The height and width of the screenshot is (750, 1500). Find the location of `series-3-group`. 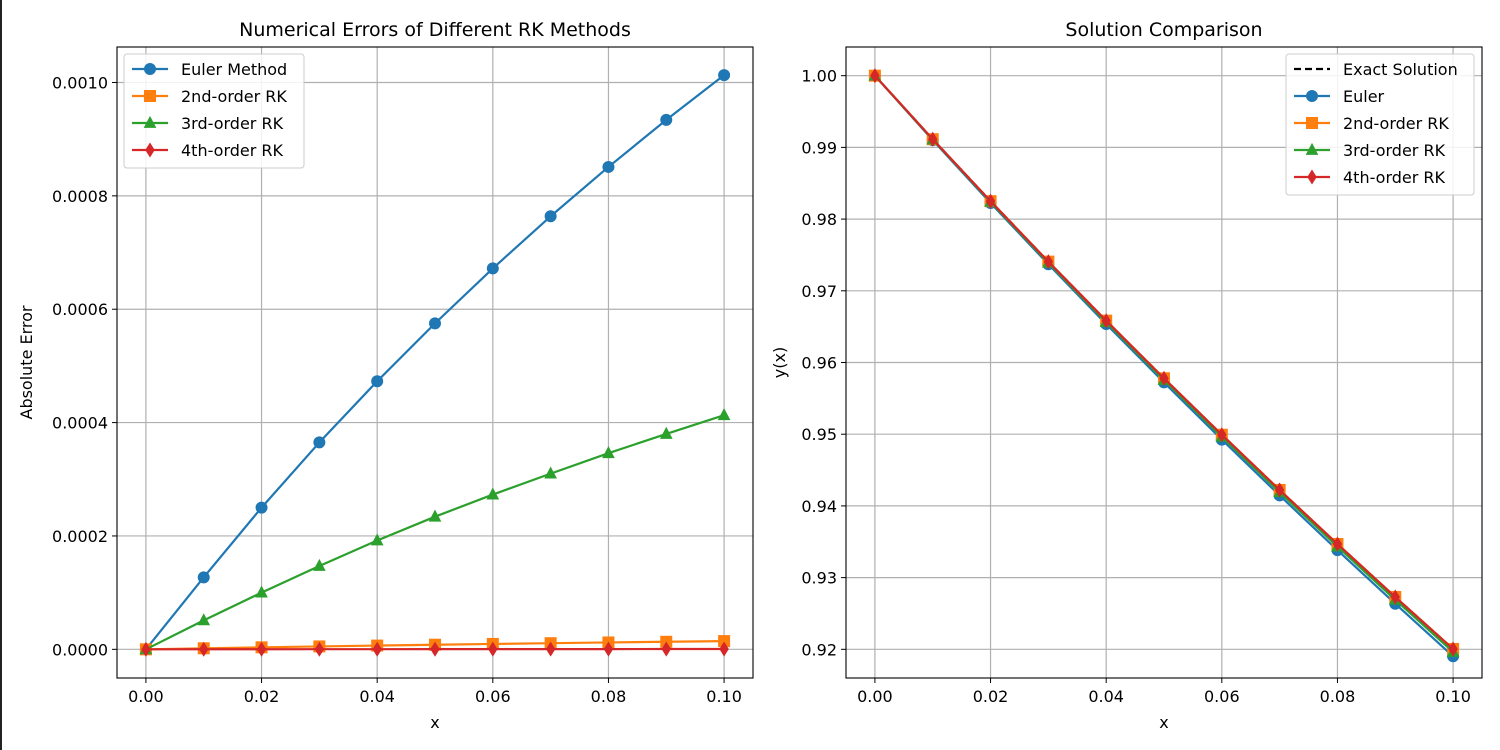

series-3-group is located at coordinates (435, 649).